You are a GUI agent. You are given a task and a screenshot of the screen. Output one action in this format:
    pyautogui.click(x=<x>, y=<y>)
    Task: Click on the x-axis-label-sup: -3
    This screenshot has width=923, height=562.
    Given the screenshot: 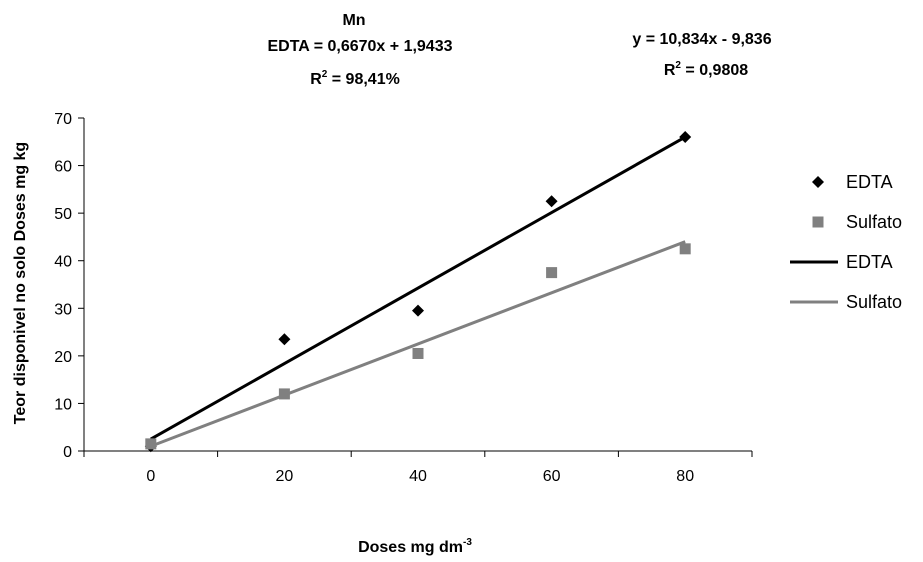 What is the action you would take?
    pyautogui.click(x=467, y=542)
    